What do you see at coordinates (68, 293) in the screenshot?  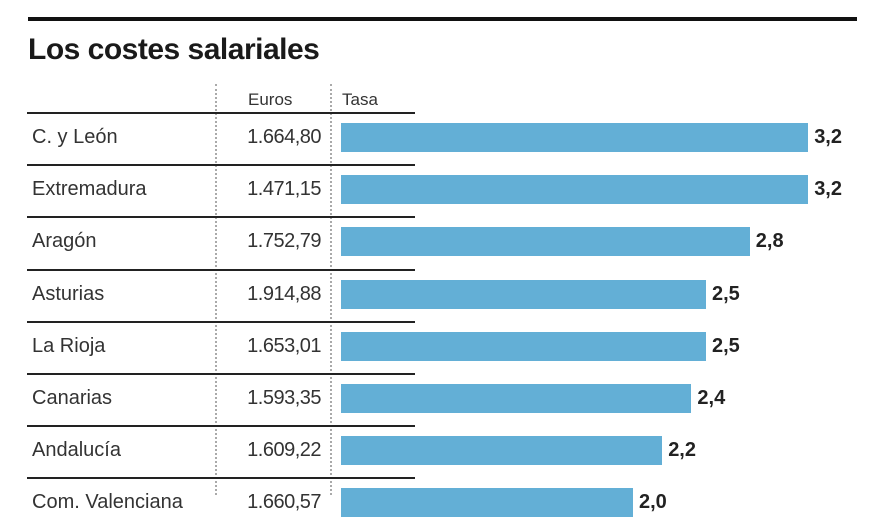 I see `row-label: Asturias` at bounding box center [68, 293].